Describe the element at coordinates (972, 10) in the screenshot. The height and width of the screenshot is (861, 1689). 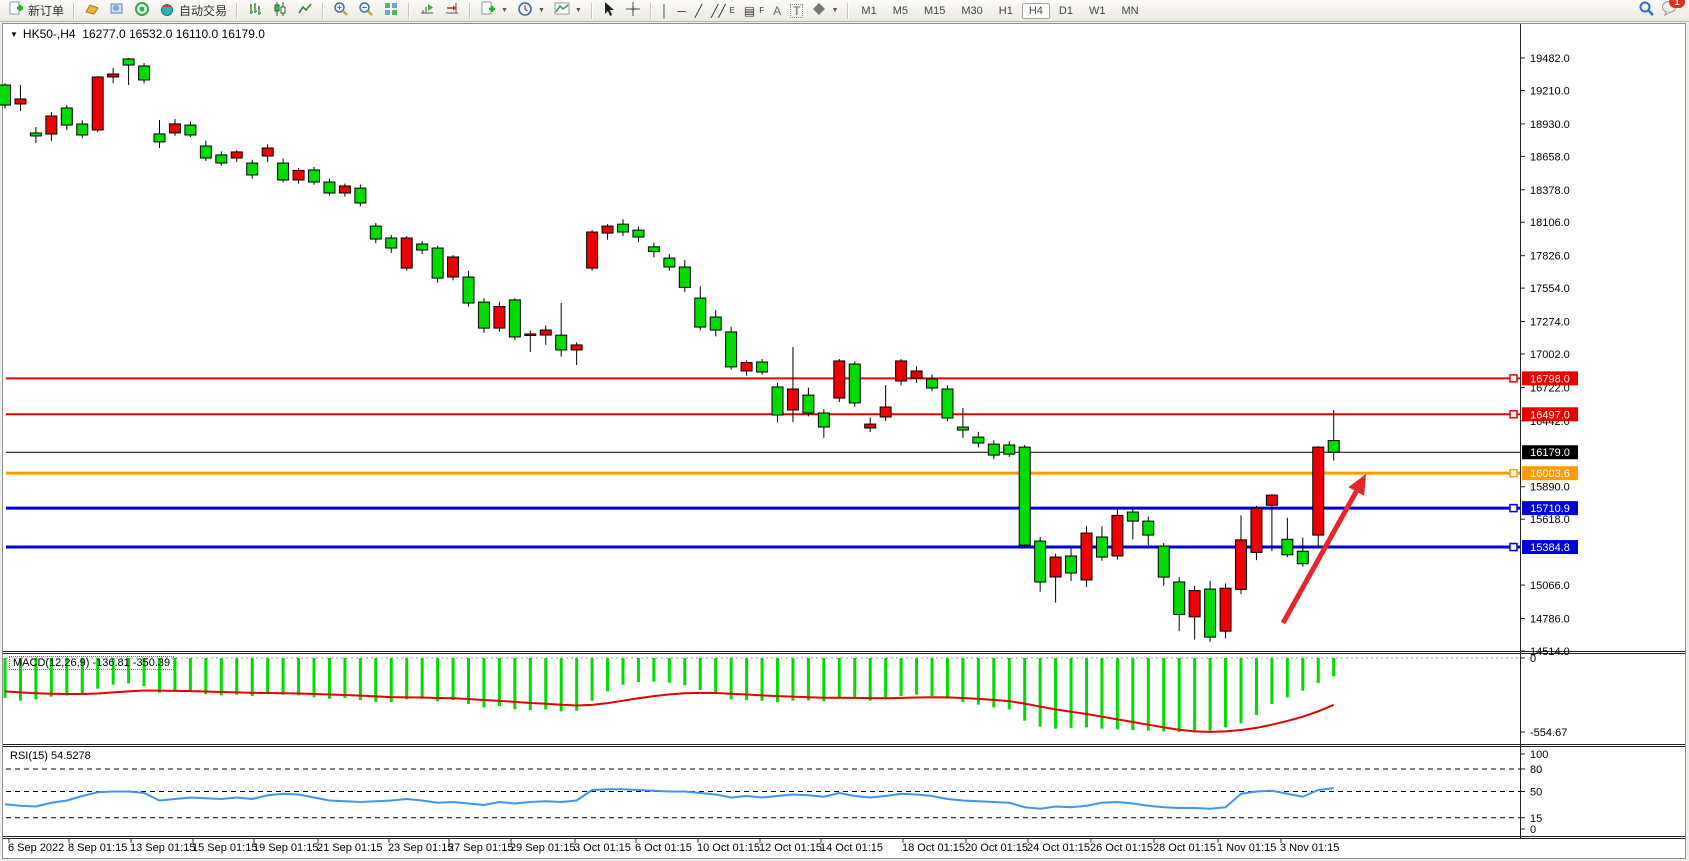
I see `timeframe-M30: M30` at that location.